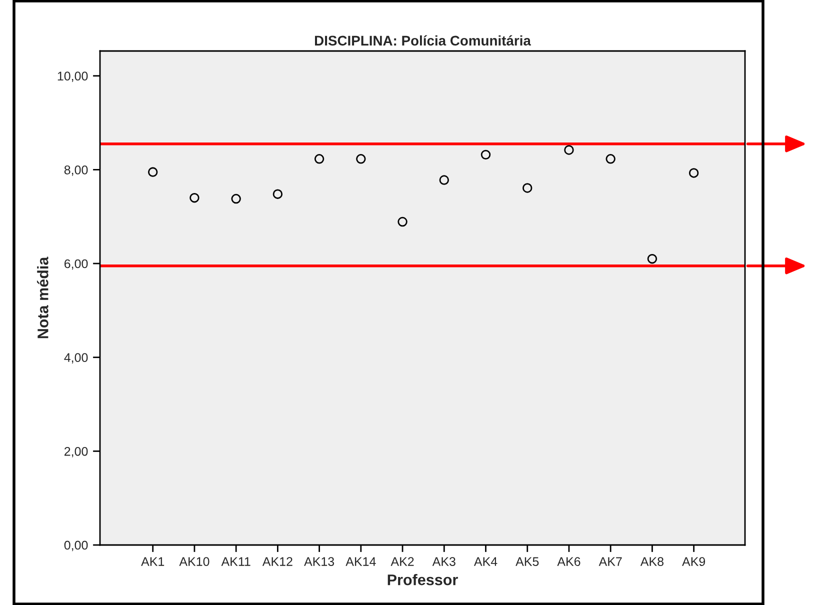 This screenshot has height=605, width=819. Describe the element at coordinates (152, 561) in the screenshot. I see `x-tick-label: AK1` at that location.